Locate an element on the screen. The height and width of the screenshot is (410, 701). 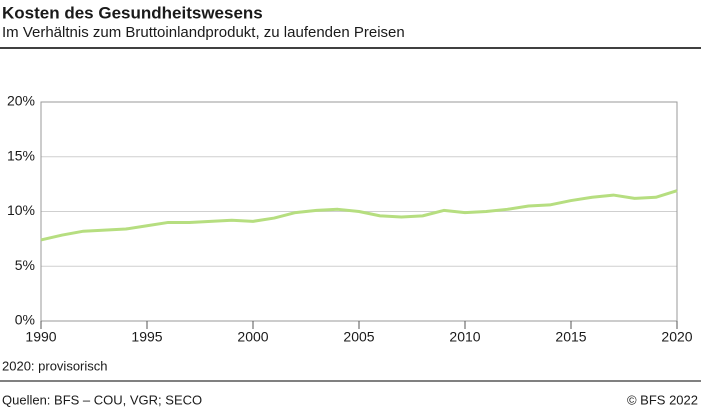
x-tick-label: 2005 is located at coordinates (358, 337).